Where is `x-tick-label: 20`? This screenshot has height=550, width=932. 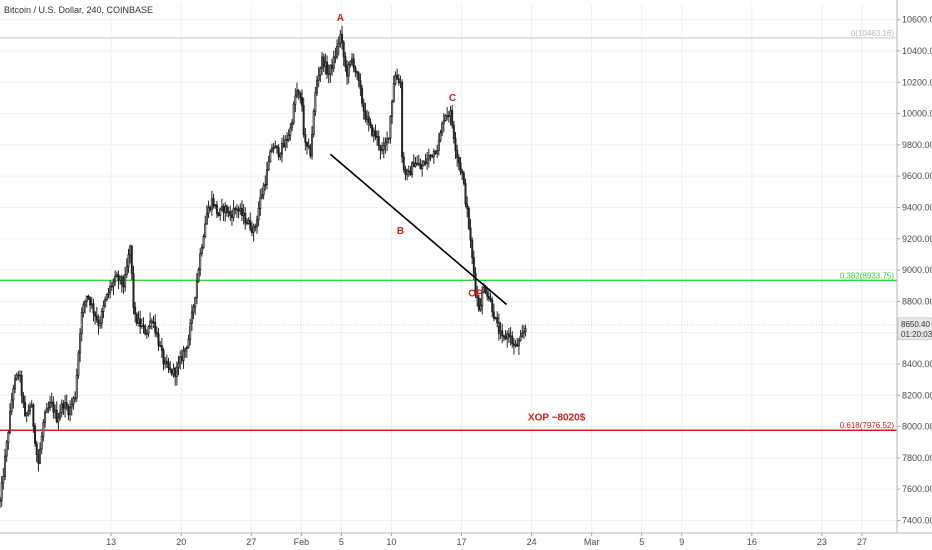
x-tick-label: 20 is located at coordinates (181, 542).